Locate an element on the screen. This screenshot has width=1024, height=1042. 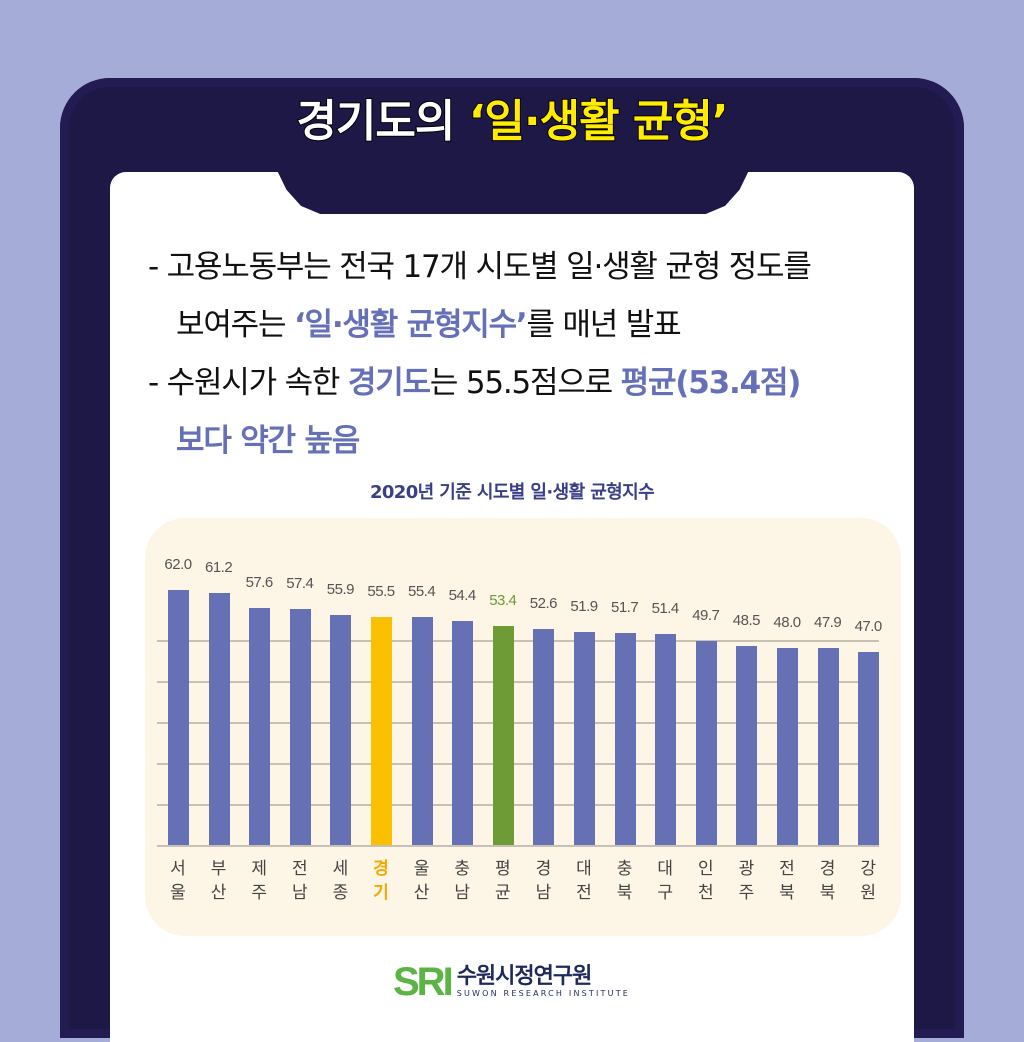
text: 보여주는 is located at coordinates (235, 325).